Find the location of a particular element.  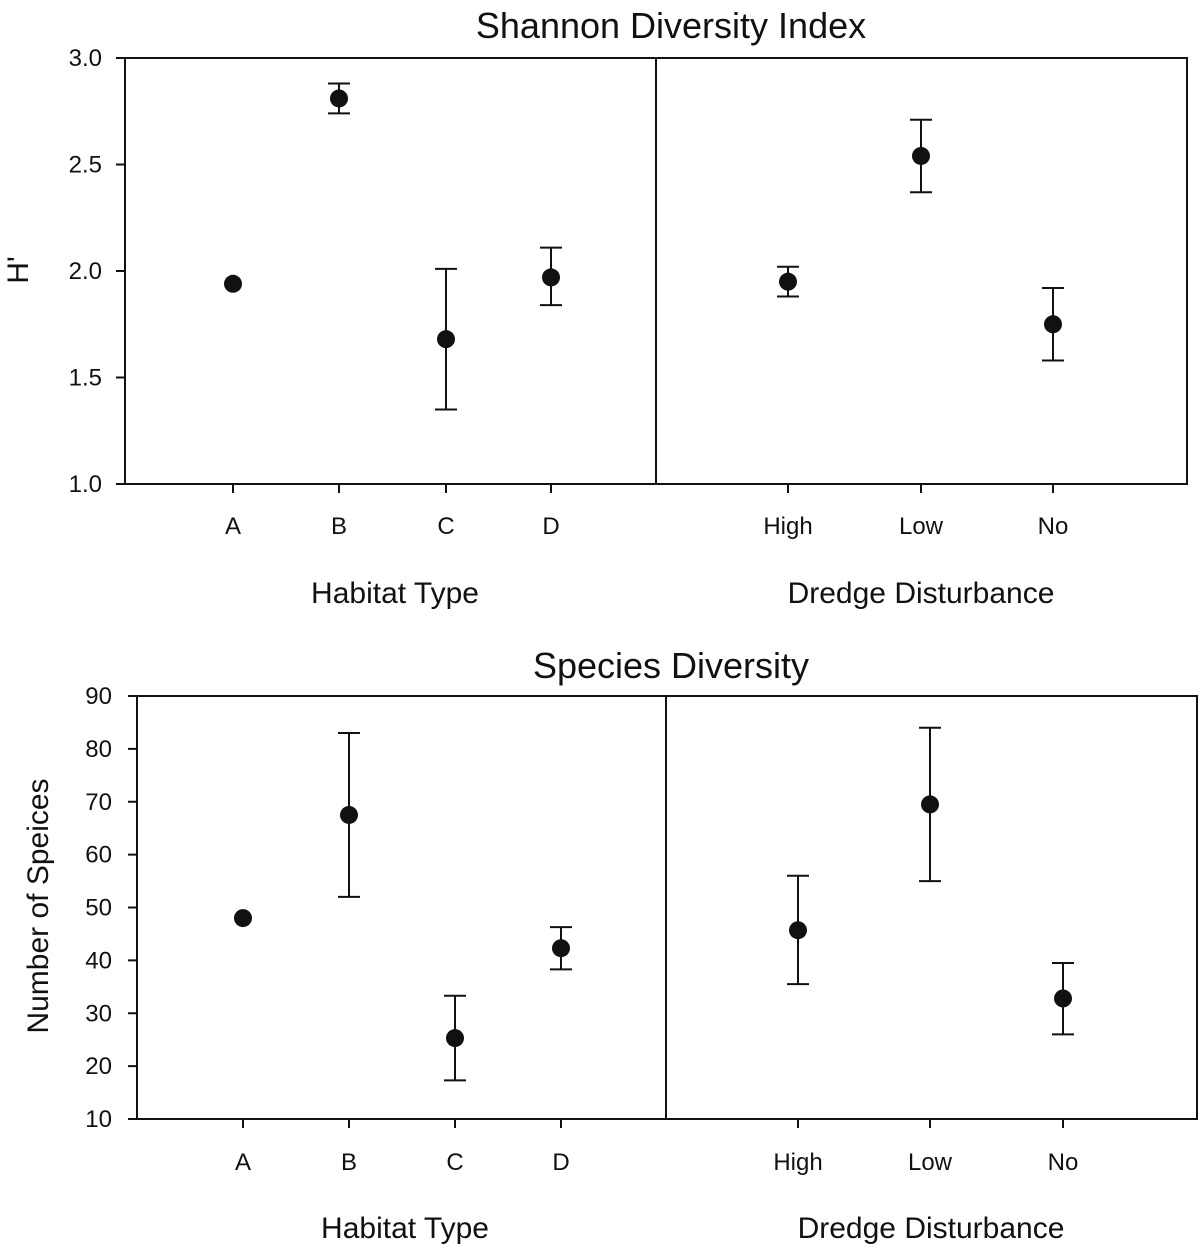

y-tick-label: 1.0 is located at coordinates (85, 484).